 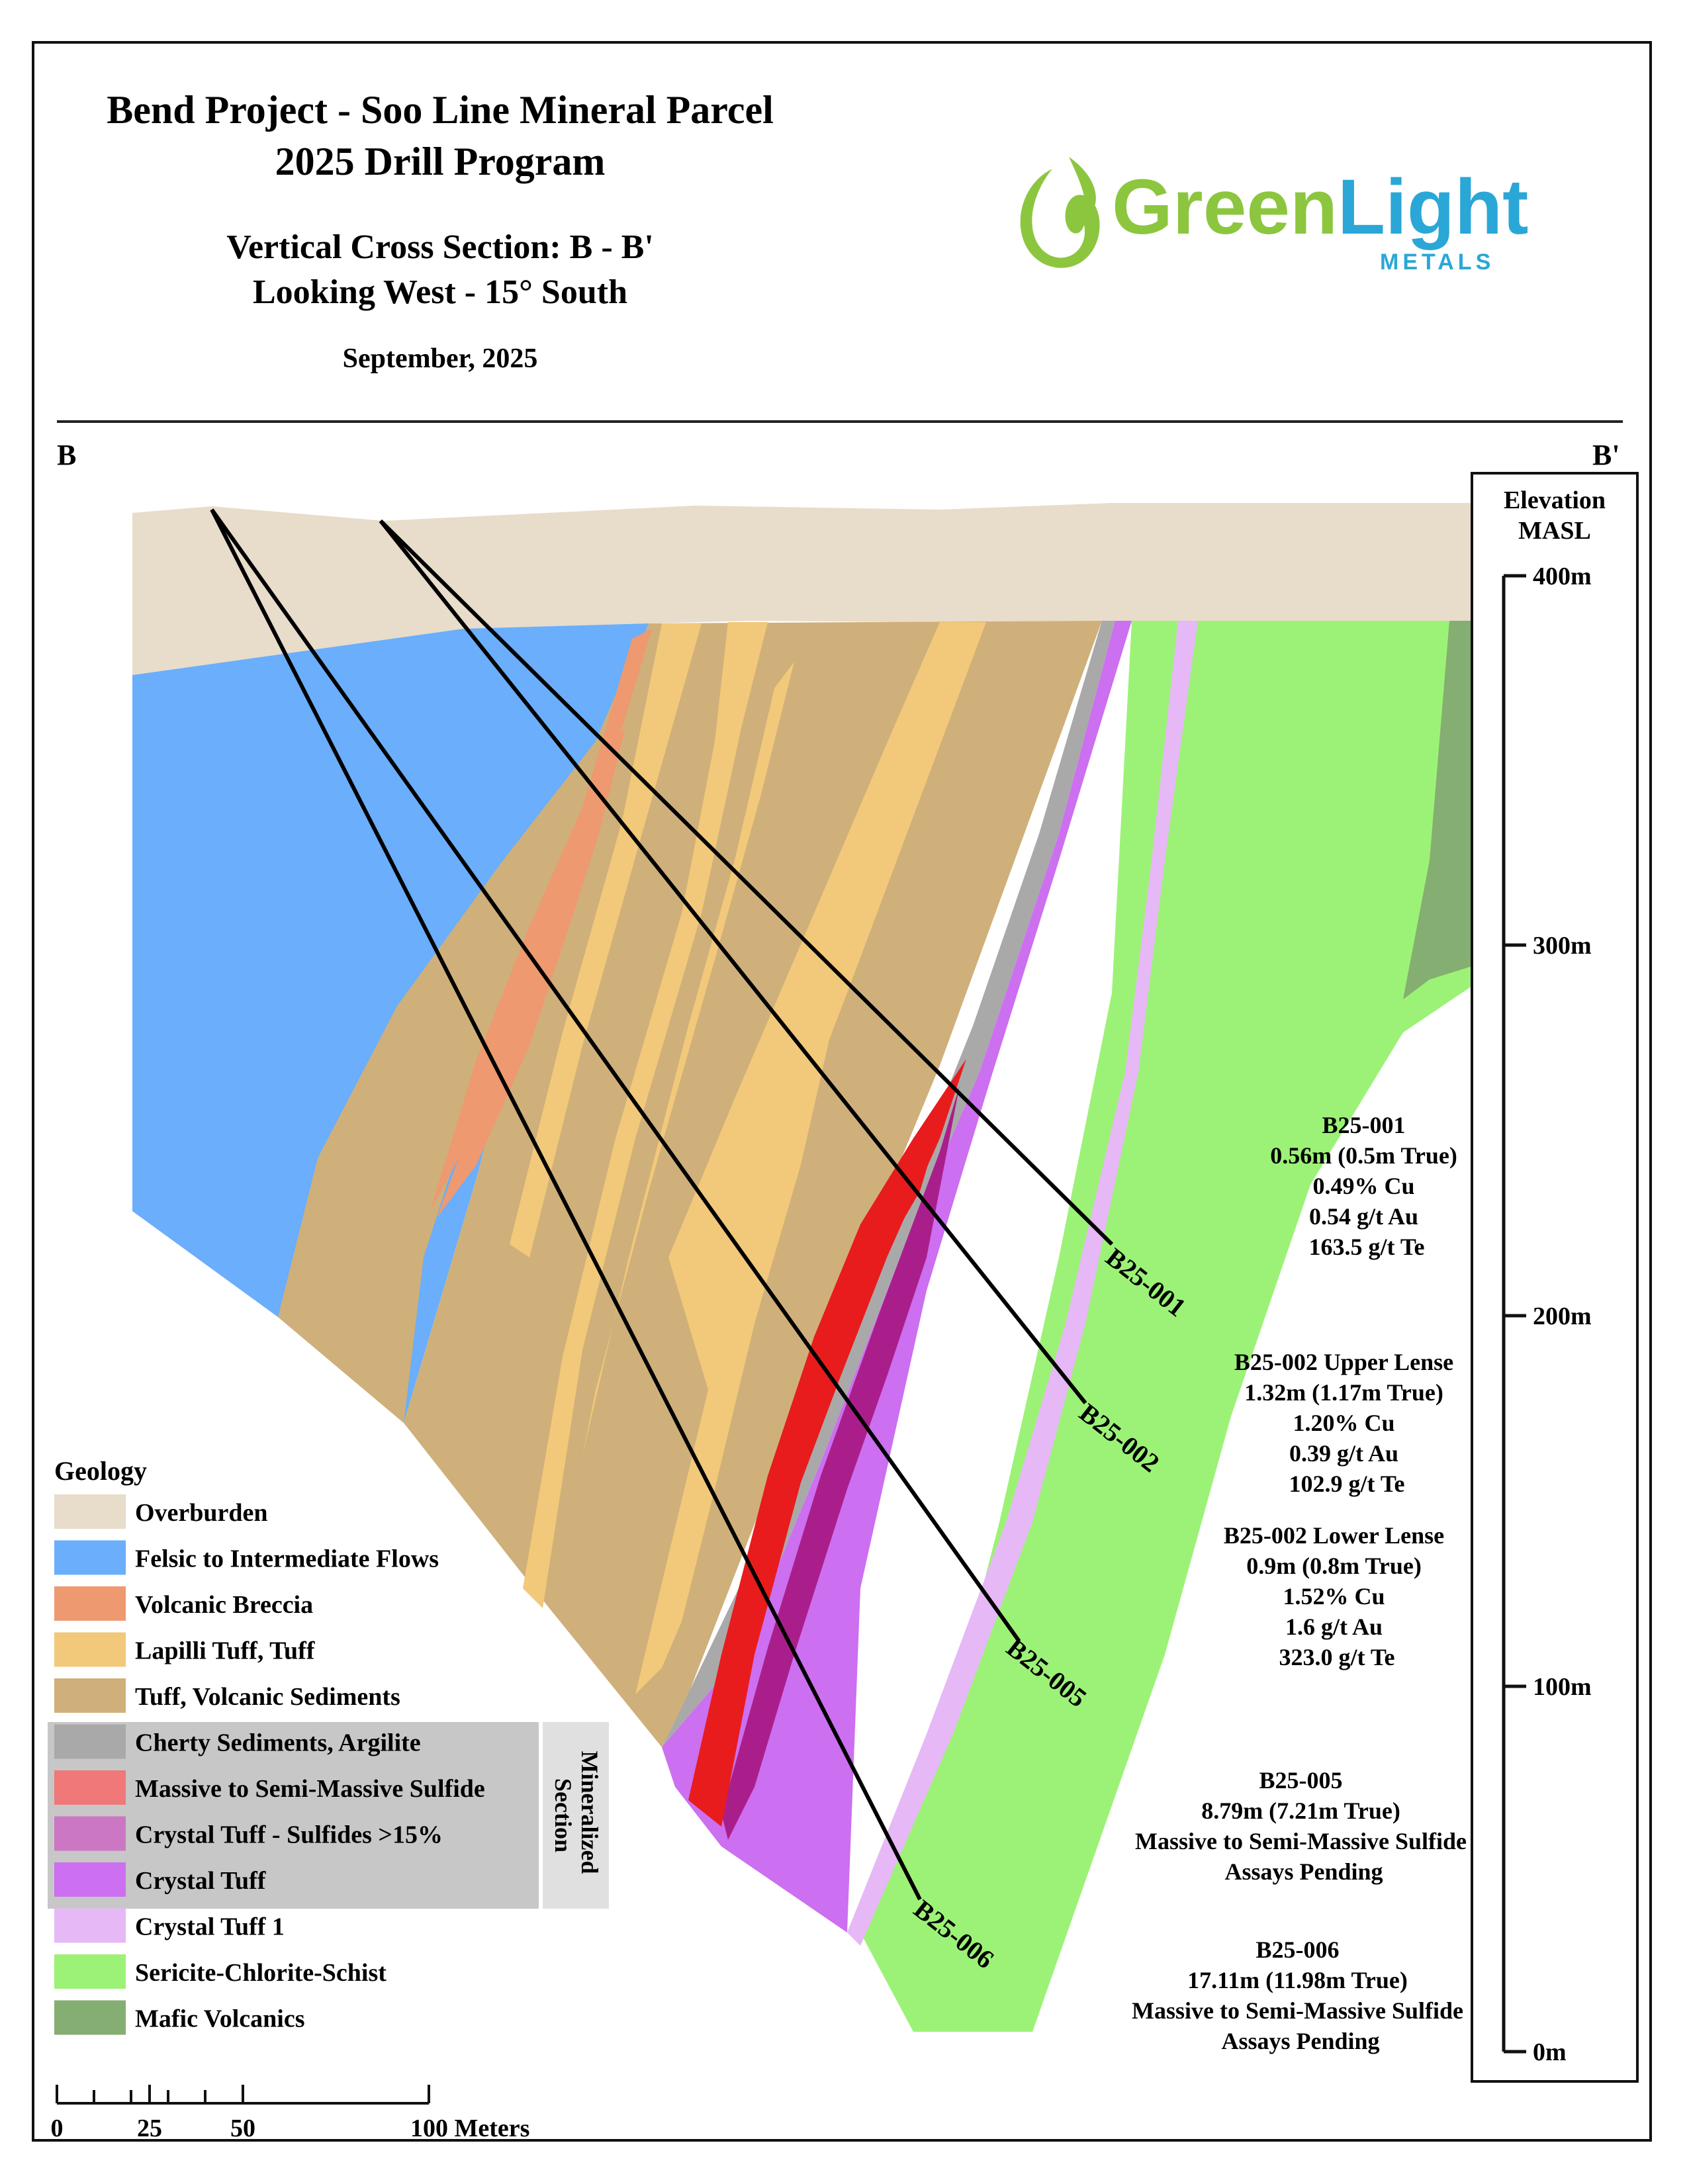 What do you see at coordinates (1437, 810) in the screenshot?
I see `unit-mafic` at bounding box center [1437, 810].